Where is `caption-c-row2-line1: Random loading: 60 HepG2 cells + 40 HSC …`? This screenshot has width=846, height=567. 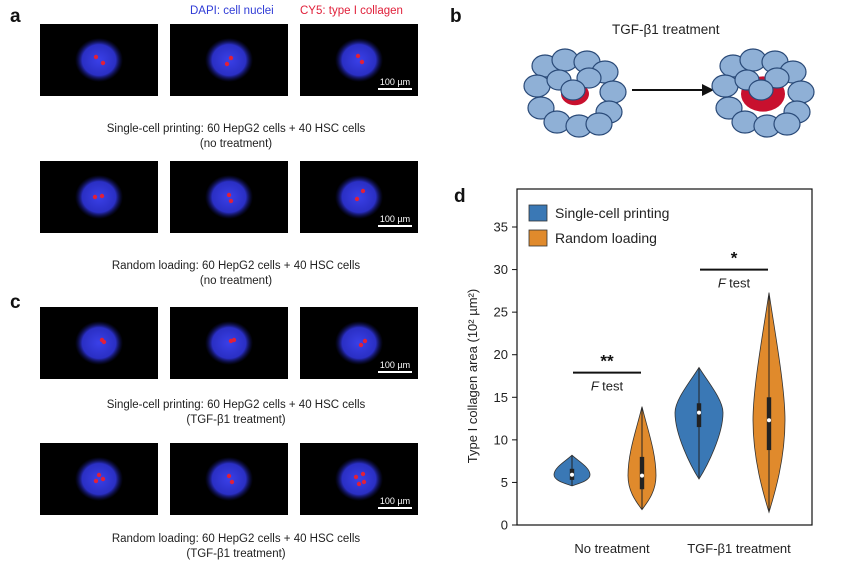
caption-c-row2-line1: Random loading: 60 HepG2 cells + 40 HSC … is located at coordinates (236, 539).